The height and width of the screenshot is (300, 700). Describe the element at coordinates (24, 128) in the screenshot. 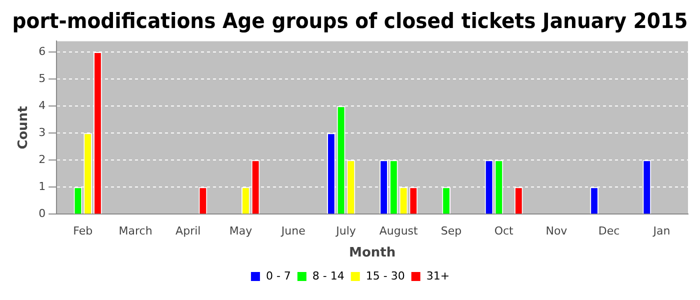

I see `y-axis-title: Count` at that location.